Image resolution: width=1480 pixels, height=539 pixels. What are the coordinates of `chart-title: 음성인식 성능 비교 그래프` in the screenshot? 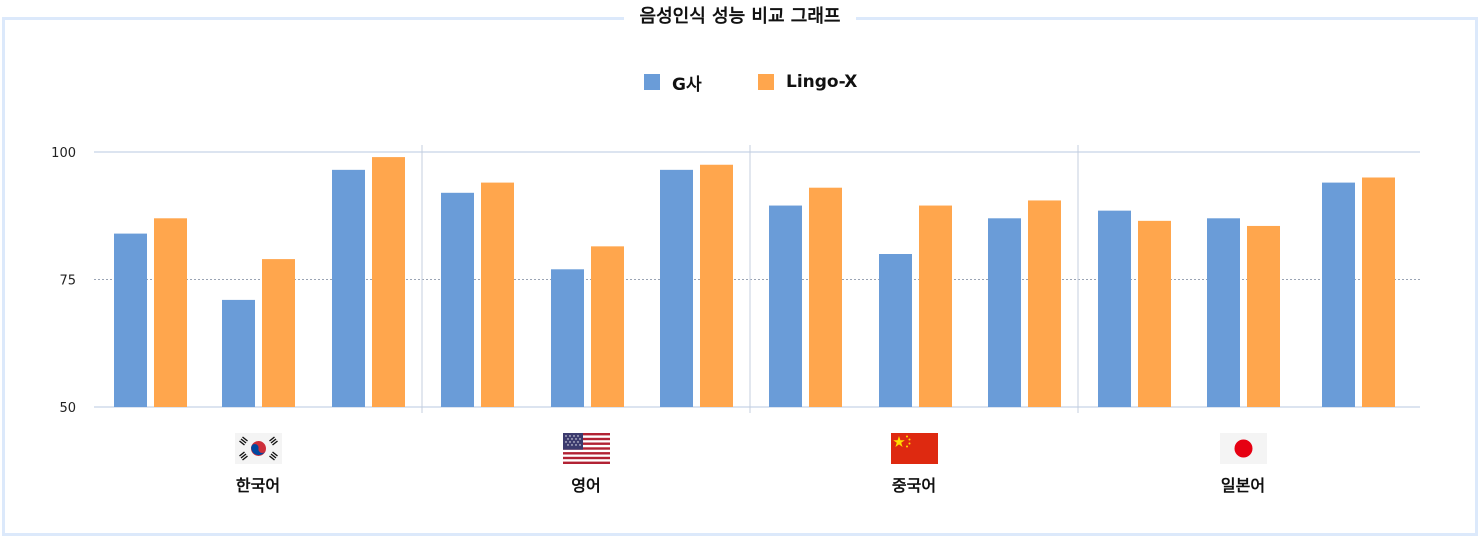 It's located at (740, 17).